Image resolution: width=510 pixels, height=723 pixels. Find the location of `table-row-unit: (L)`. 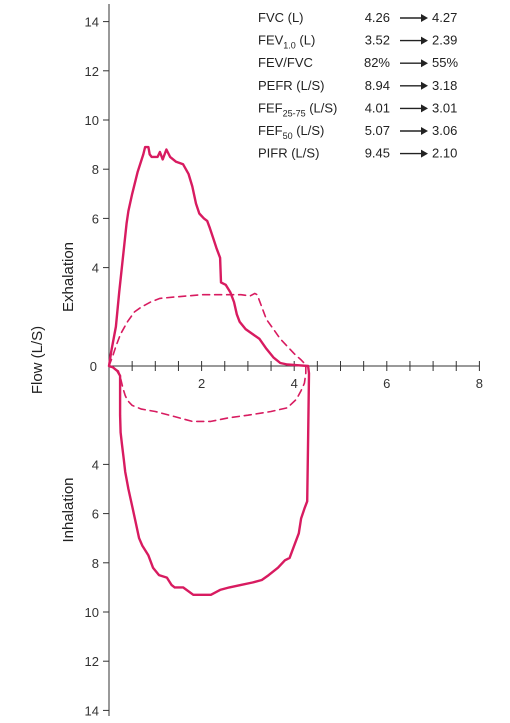

table-row-unit: (L) is located at coordinates (306, 40).